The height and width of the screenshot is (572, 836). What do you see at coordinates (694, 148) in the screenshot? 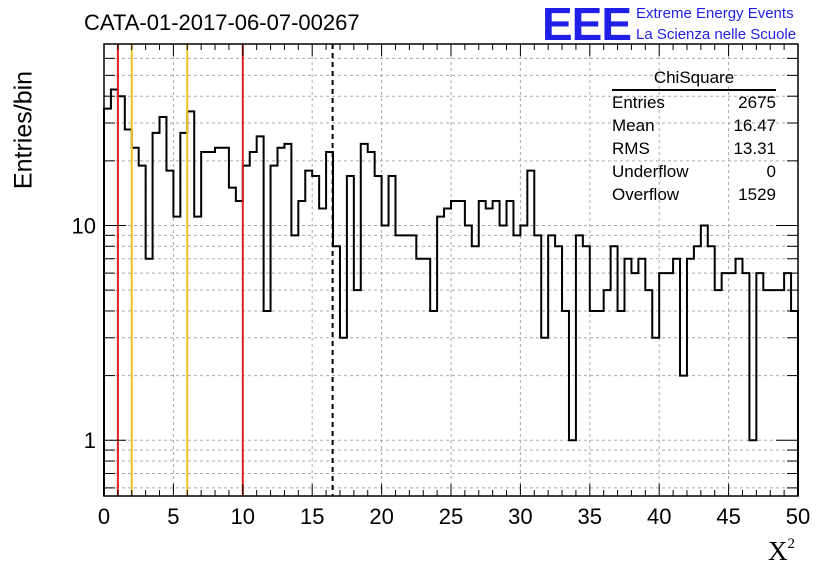
I see `stats-row-rms: RMS 13.31` at bounding box center [694, 148].